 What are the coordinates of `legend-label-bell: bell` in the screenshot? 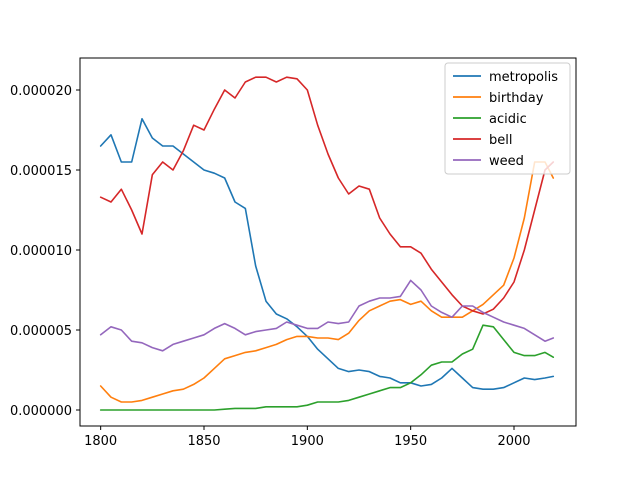 It's located at (500, 140).